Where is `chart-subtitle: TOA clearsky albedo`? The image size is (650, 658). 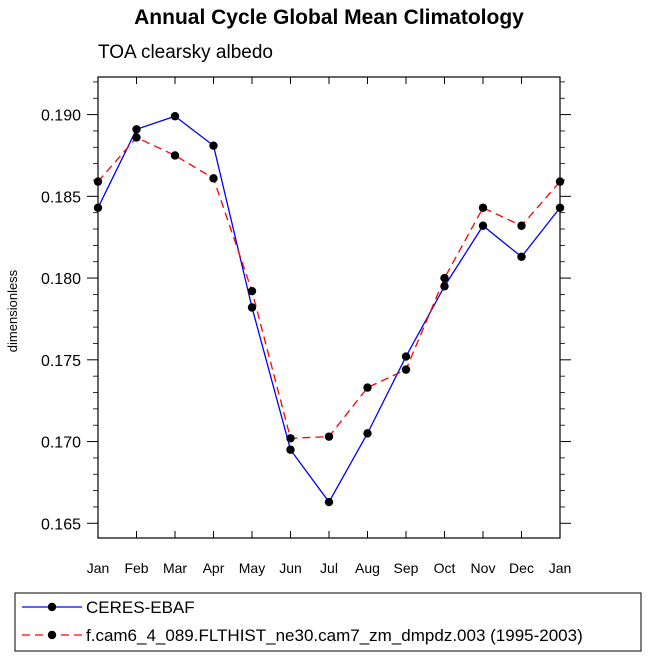 chart-subtitle: TOA clearsky albedo is located at coordinates (185, 52).